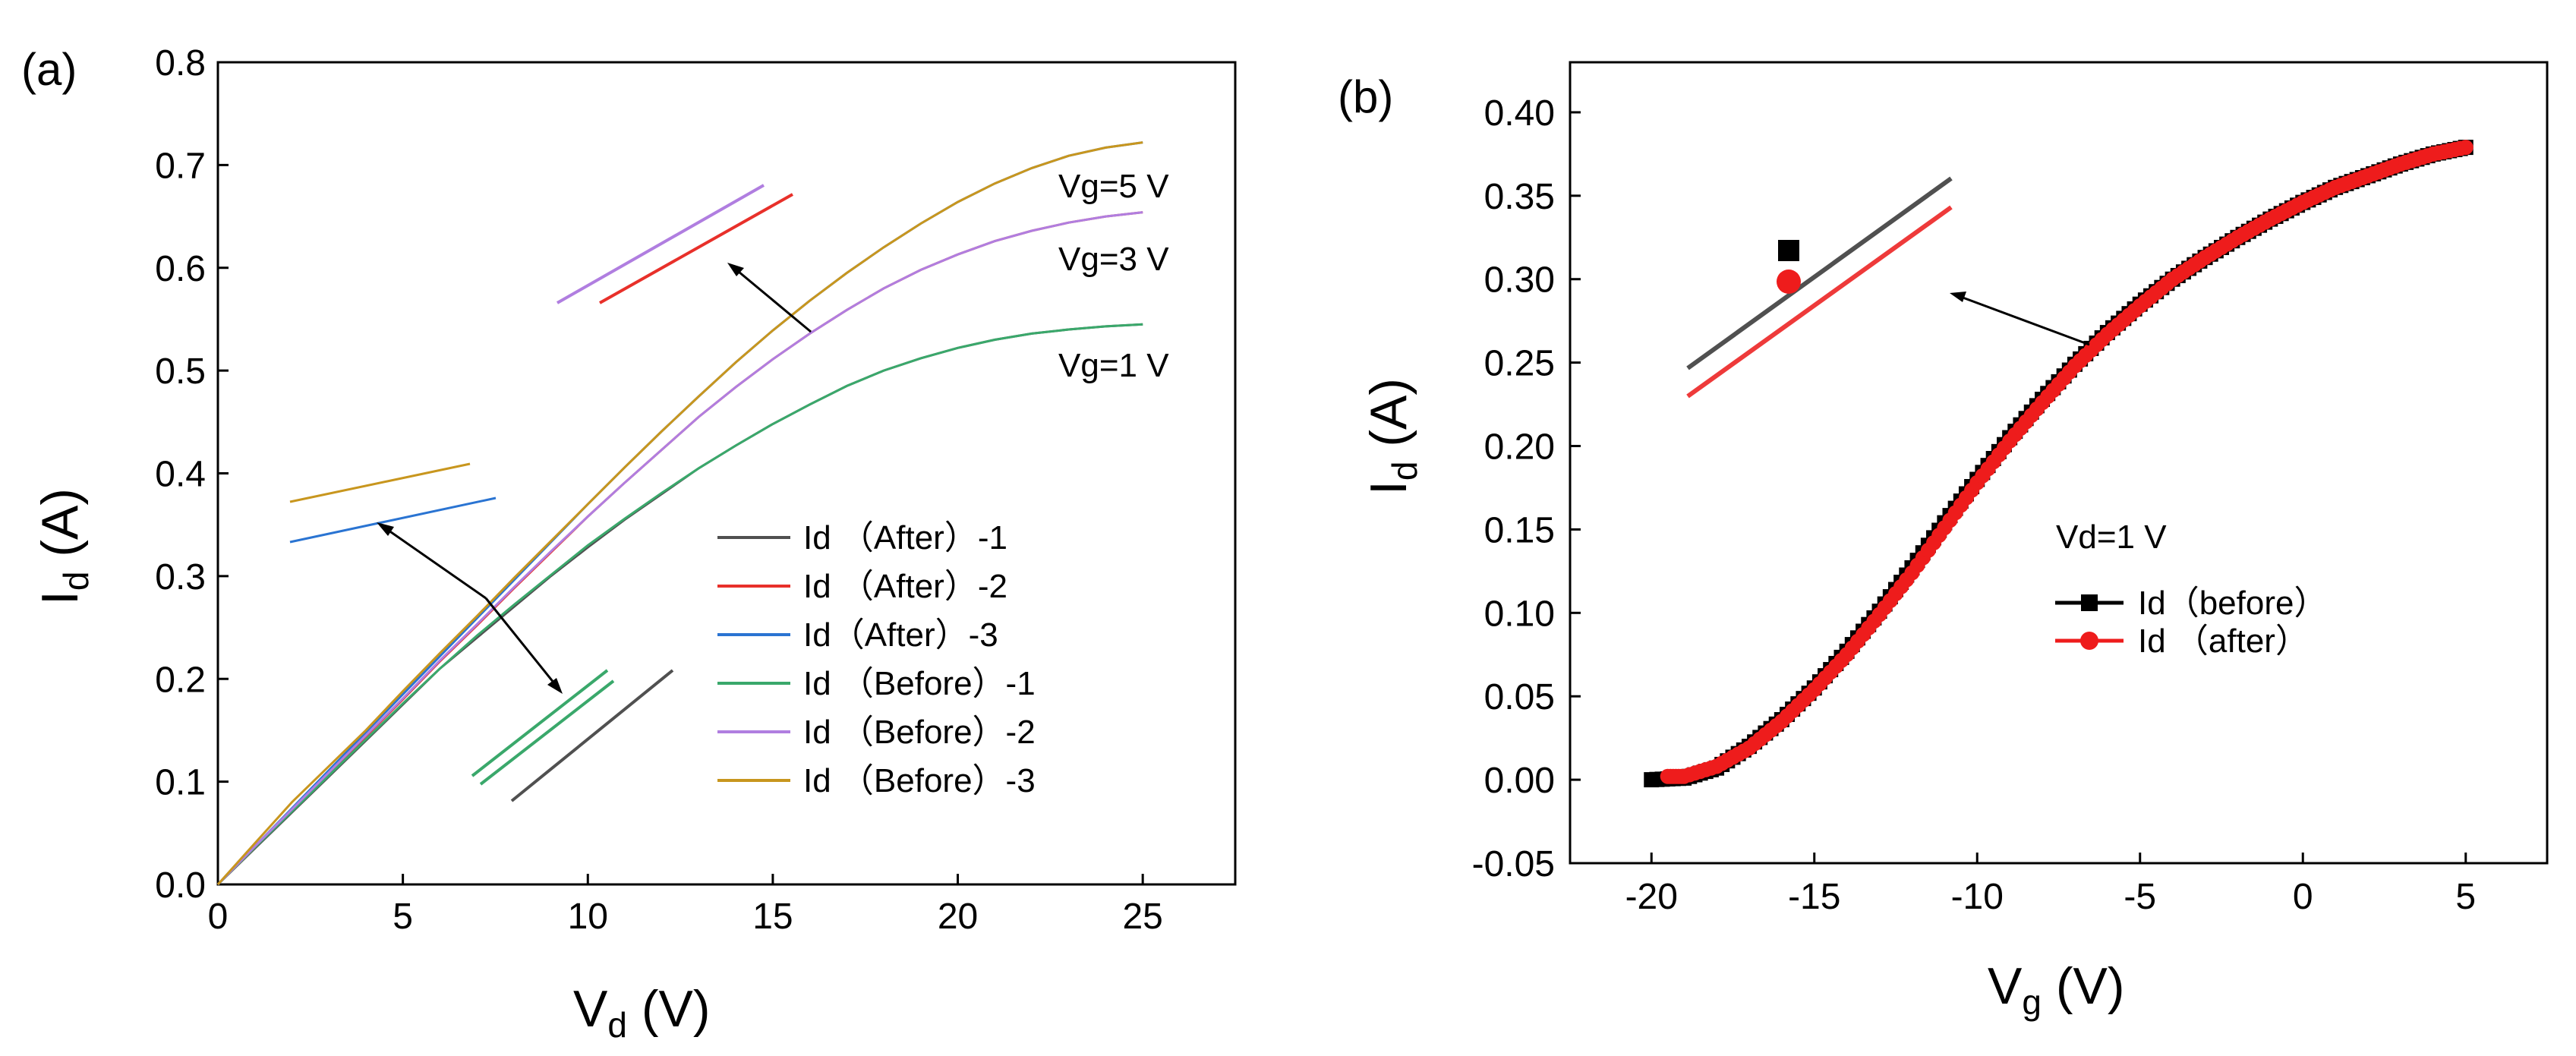 This screenshot has height=1056, width=2576. I want to click on x-tick-label-a: 15, so click(772, 917).